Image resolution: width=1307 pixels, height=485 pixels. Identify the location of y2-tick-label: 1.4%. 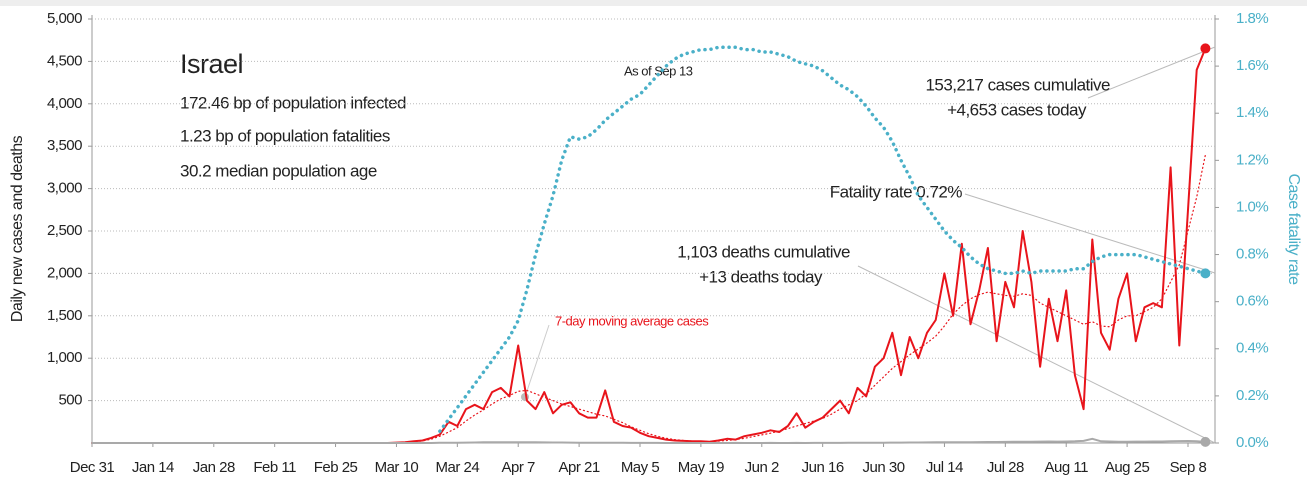
(1252, 112).